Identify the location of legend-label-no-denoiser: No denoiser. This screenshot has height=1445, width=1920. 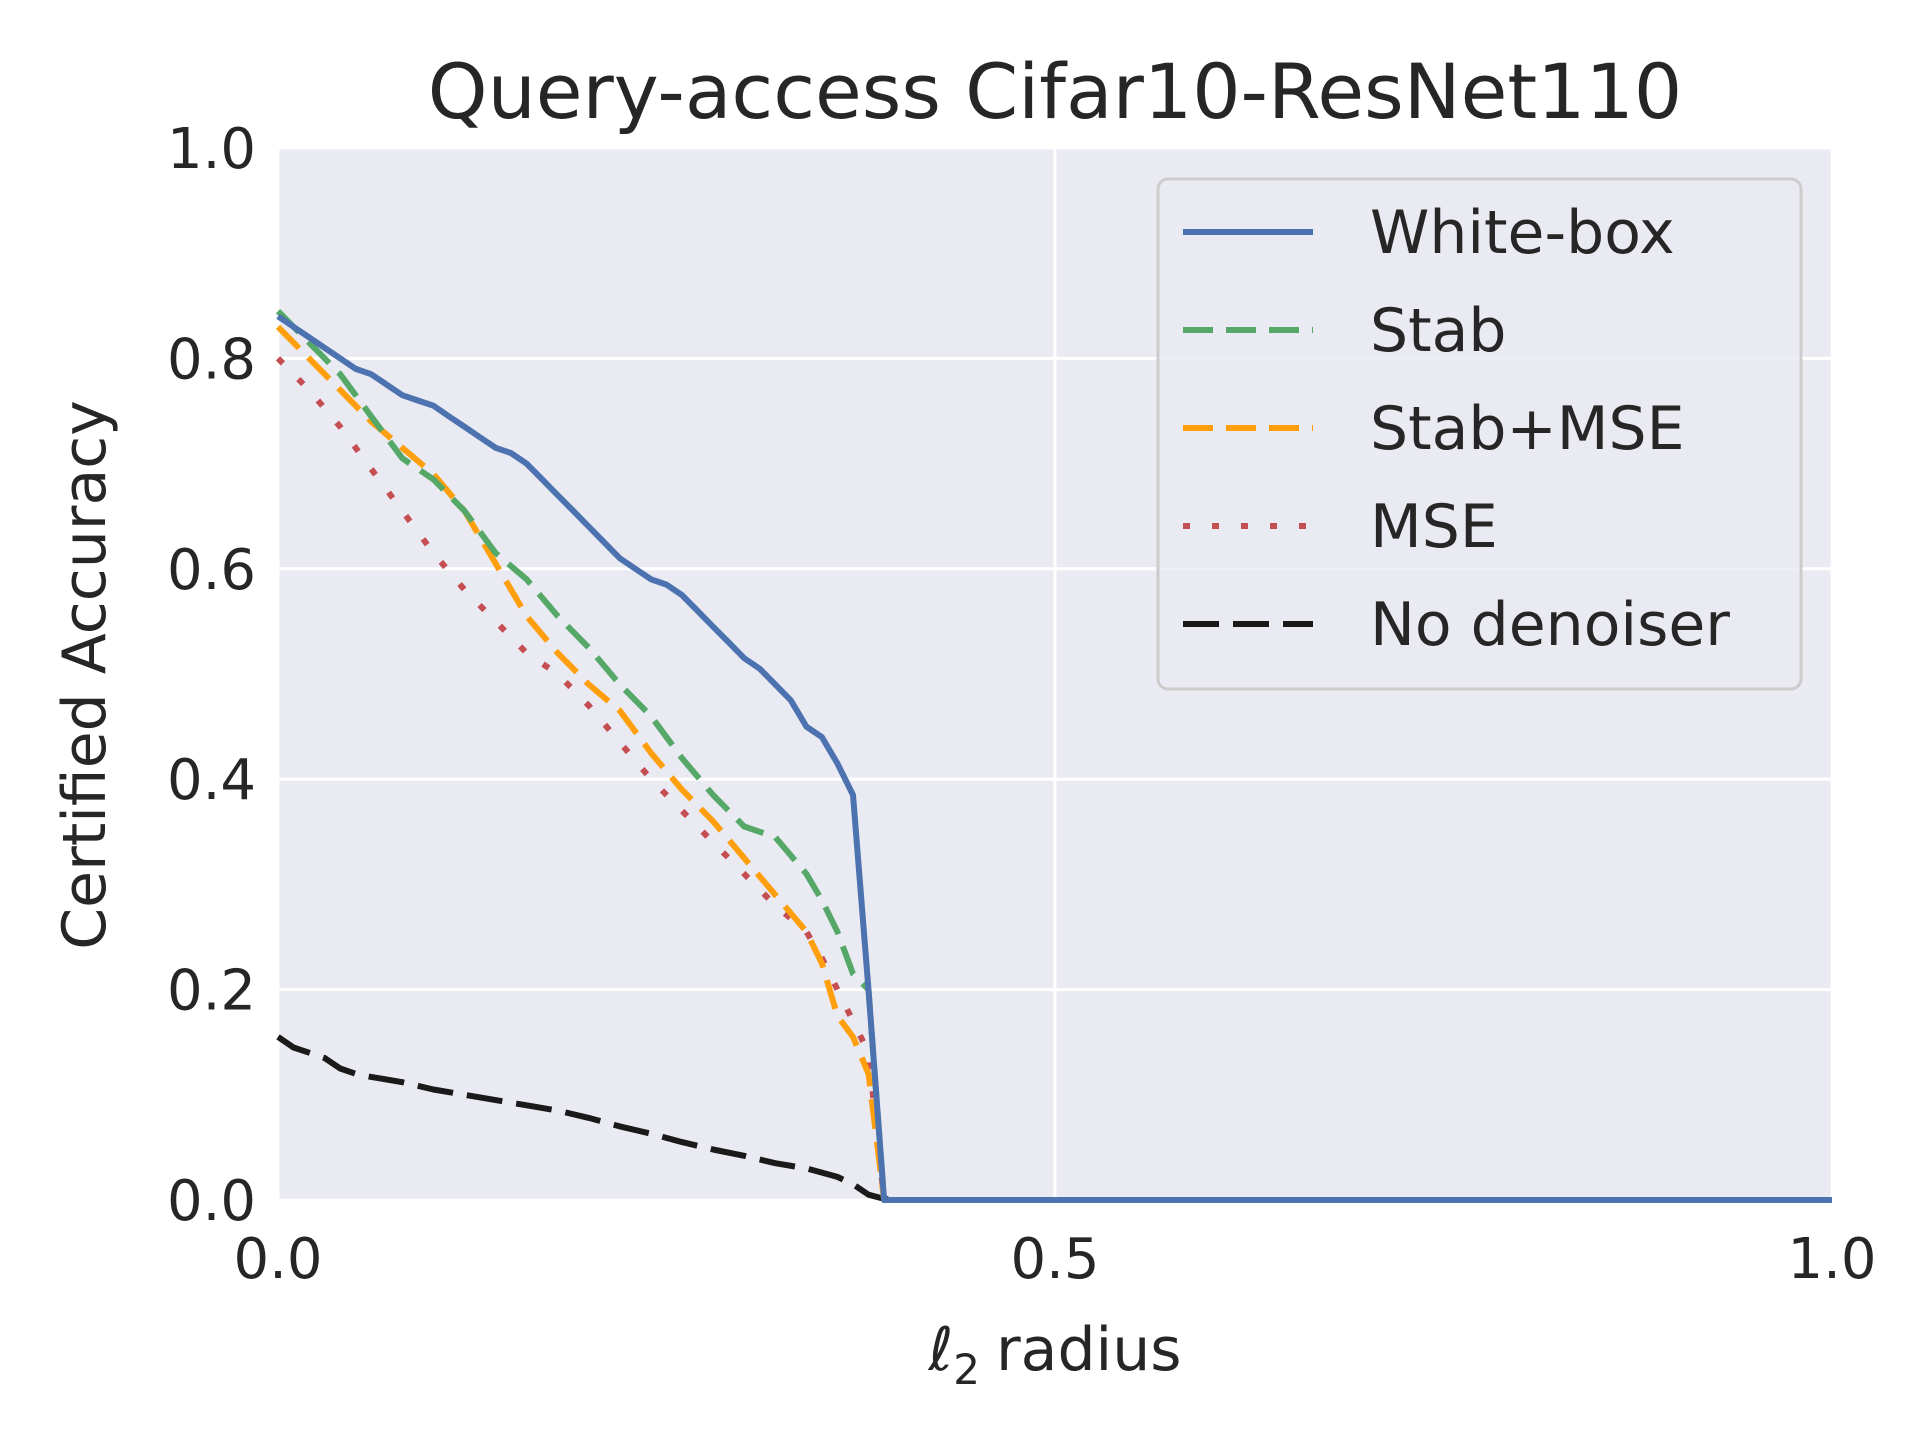
(1550, 625).